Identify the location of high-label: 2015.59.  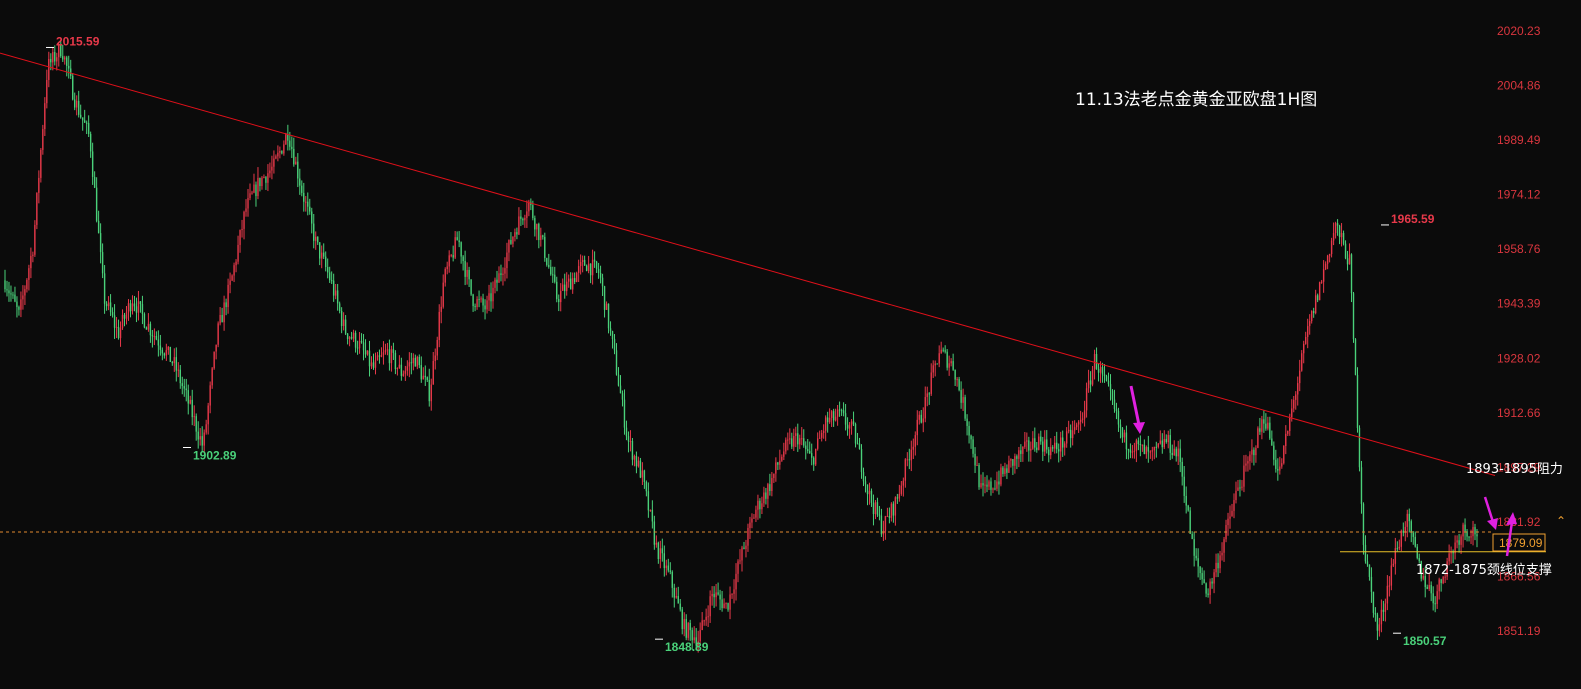
(78, 41).